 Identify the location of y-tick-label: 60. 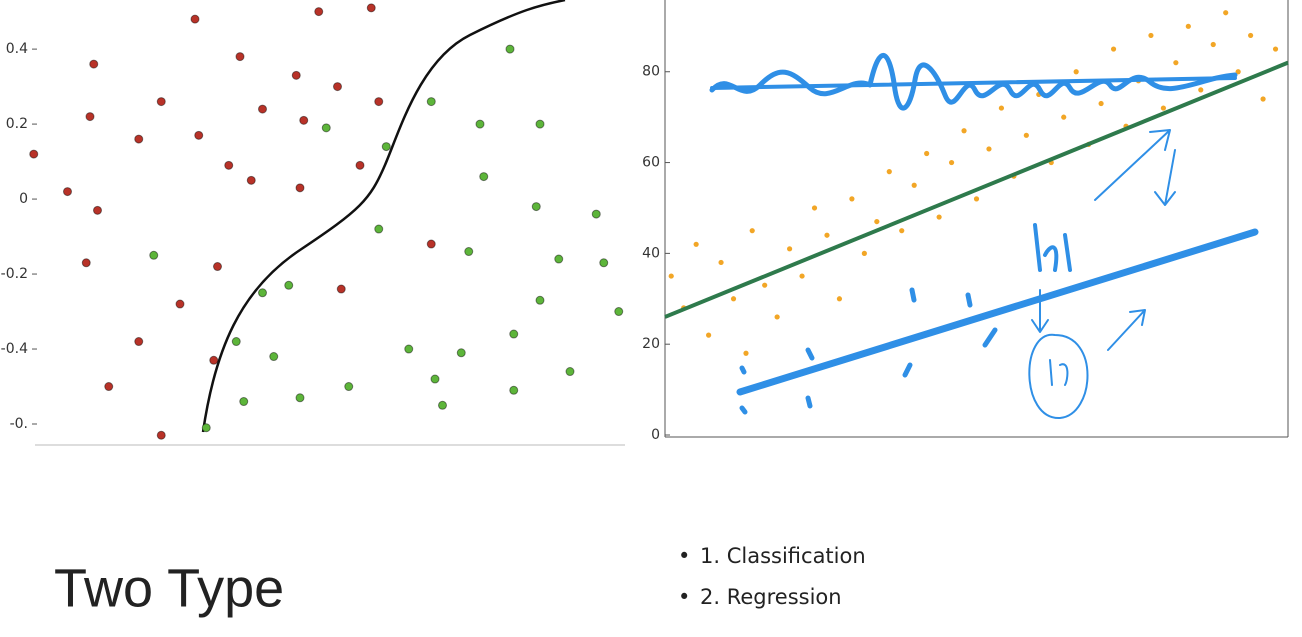
(651, 163).